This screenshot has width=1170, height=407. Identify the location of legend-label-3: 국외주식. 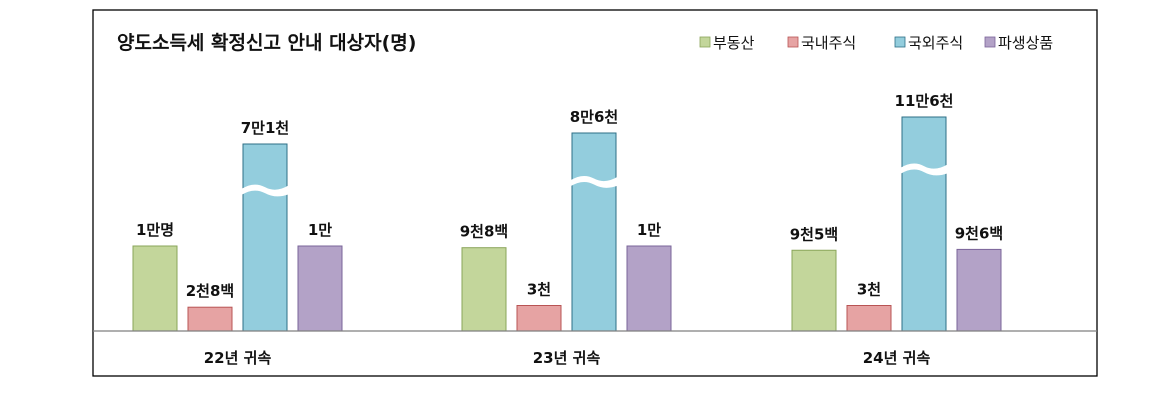
(935, 43).